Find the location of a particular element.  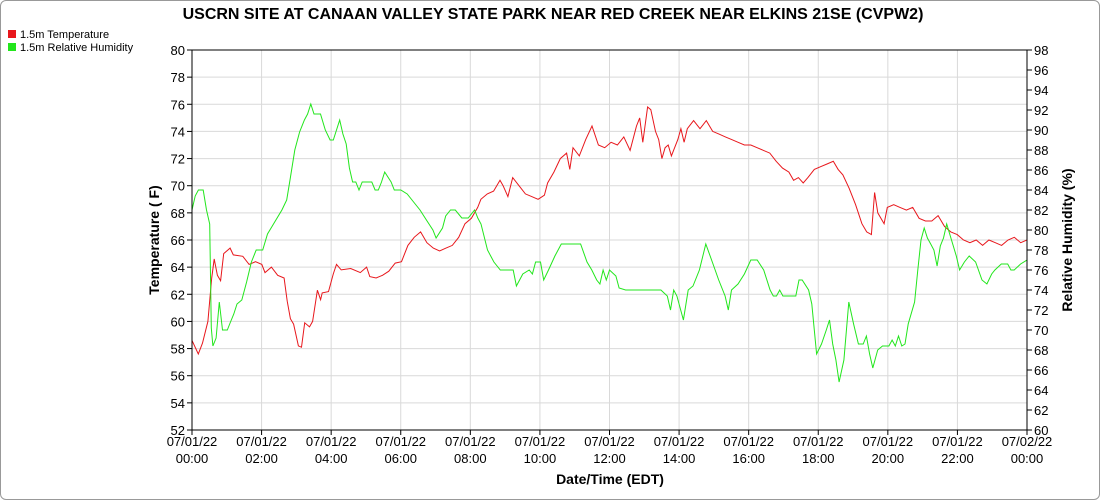

y-left-tick-label: 80 is located at coordinates (178, 50).